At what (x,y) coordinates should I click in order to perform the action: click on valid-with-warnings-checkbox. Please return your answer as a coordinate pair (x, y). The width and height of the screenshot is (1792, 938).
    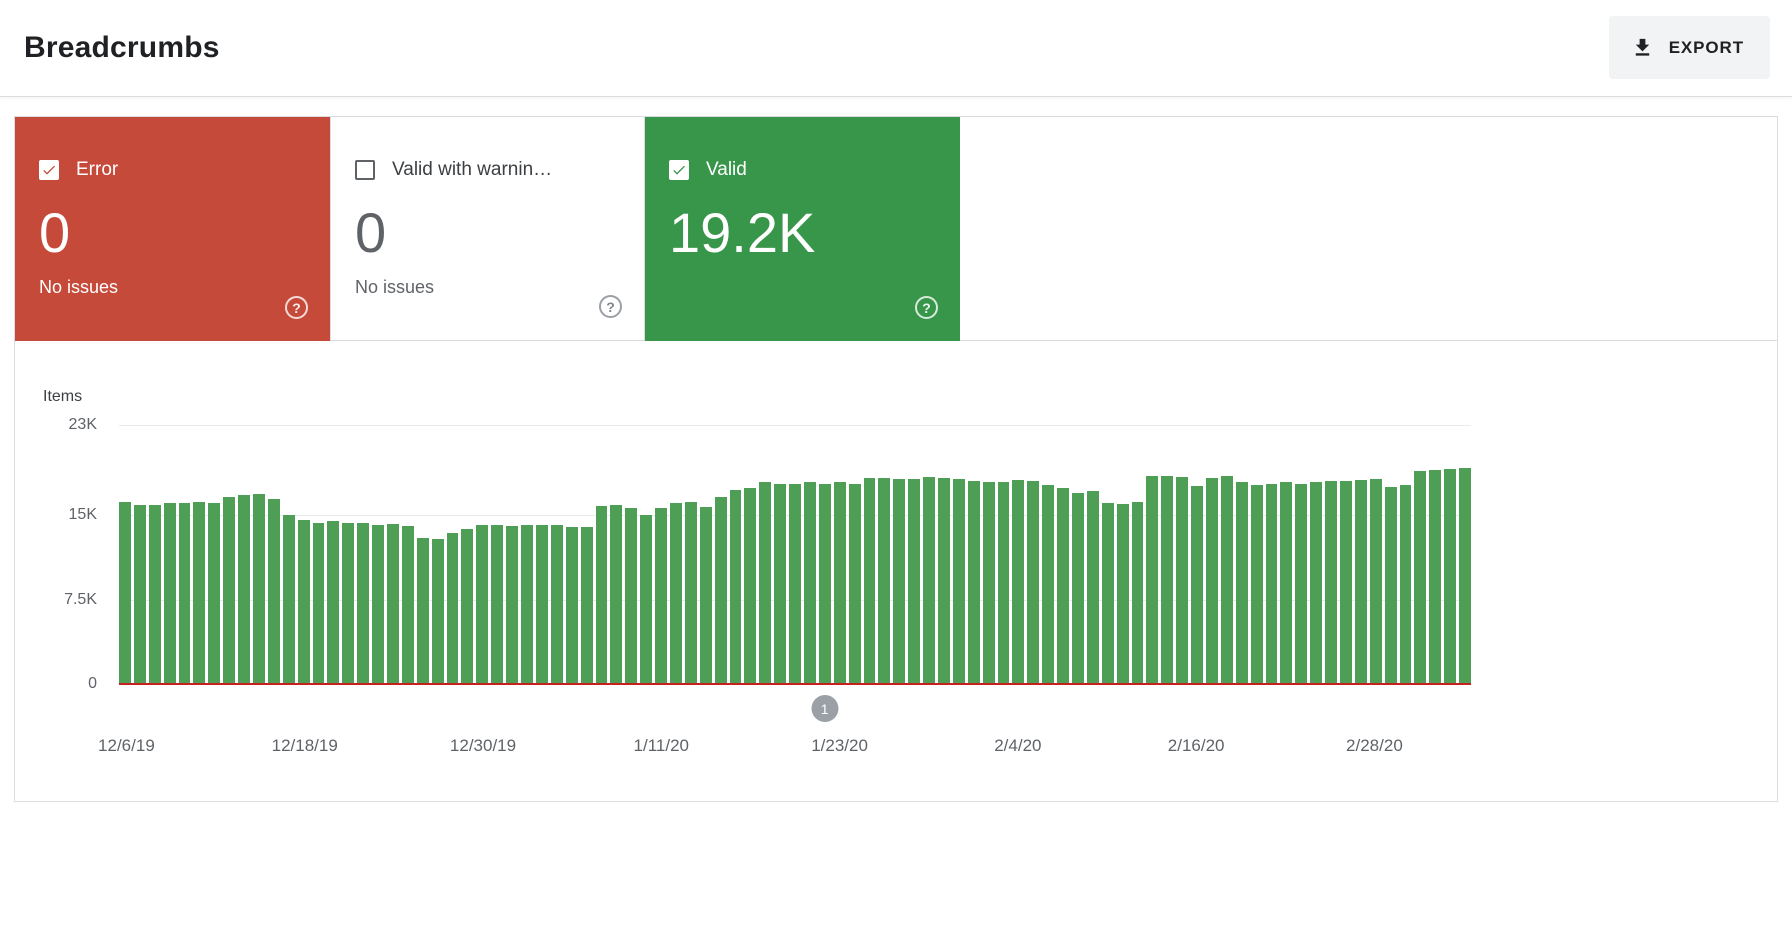
    Looking at the image, I should click on (365, 170).